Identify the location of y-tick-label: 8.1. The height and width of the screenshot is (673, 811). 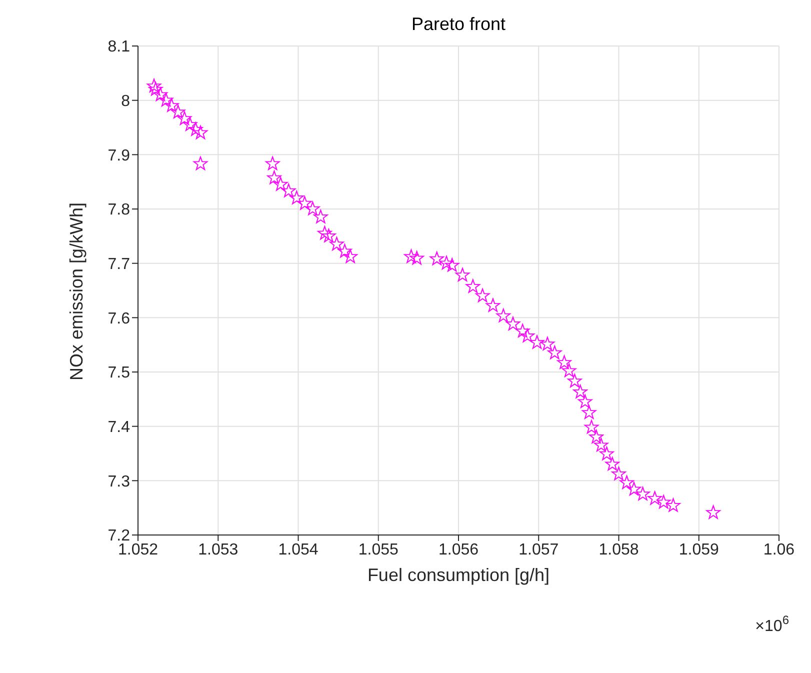
(119, 47).